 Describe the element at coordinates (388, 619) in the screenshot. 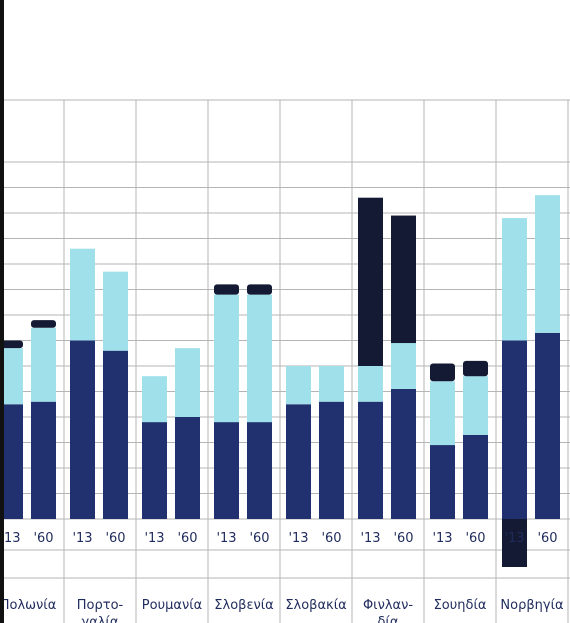

I see `country-label-line: δία` at that location.